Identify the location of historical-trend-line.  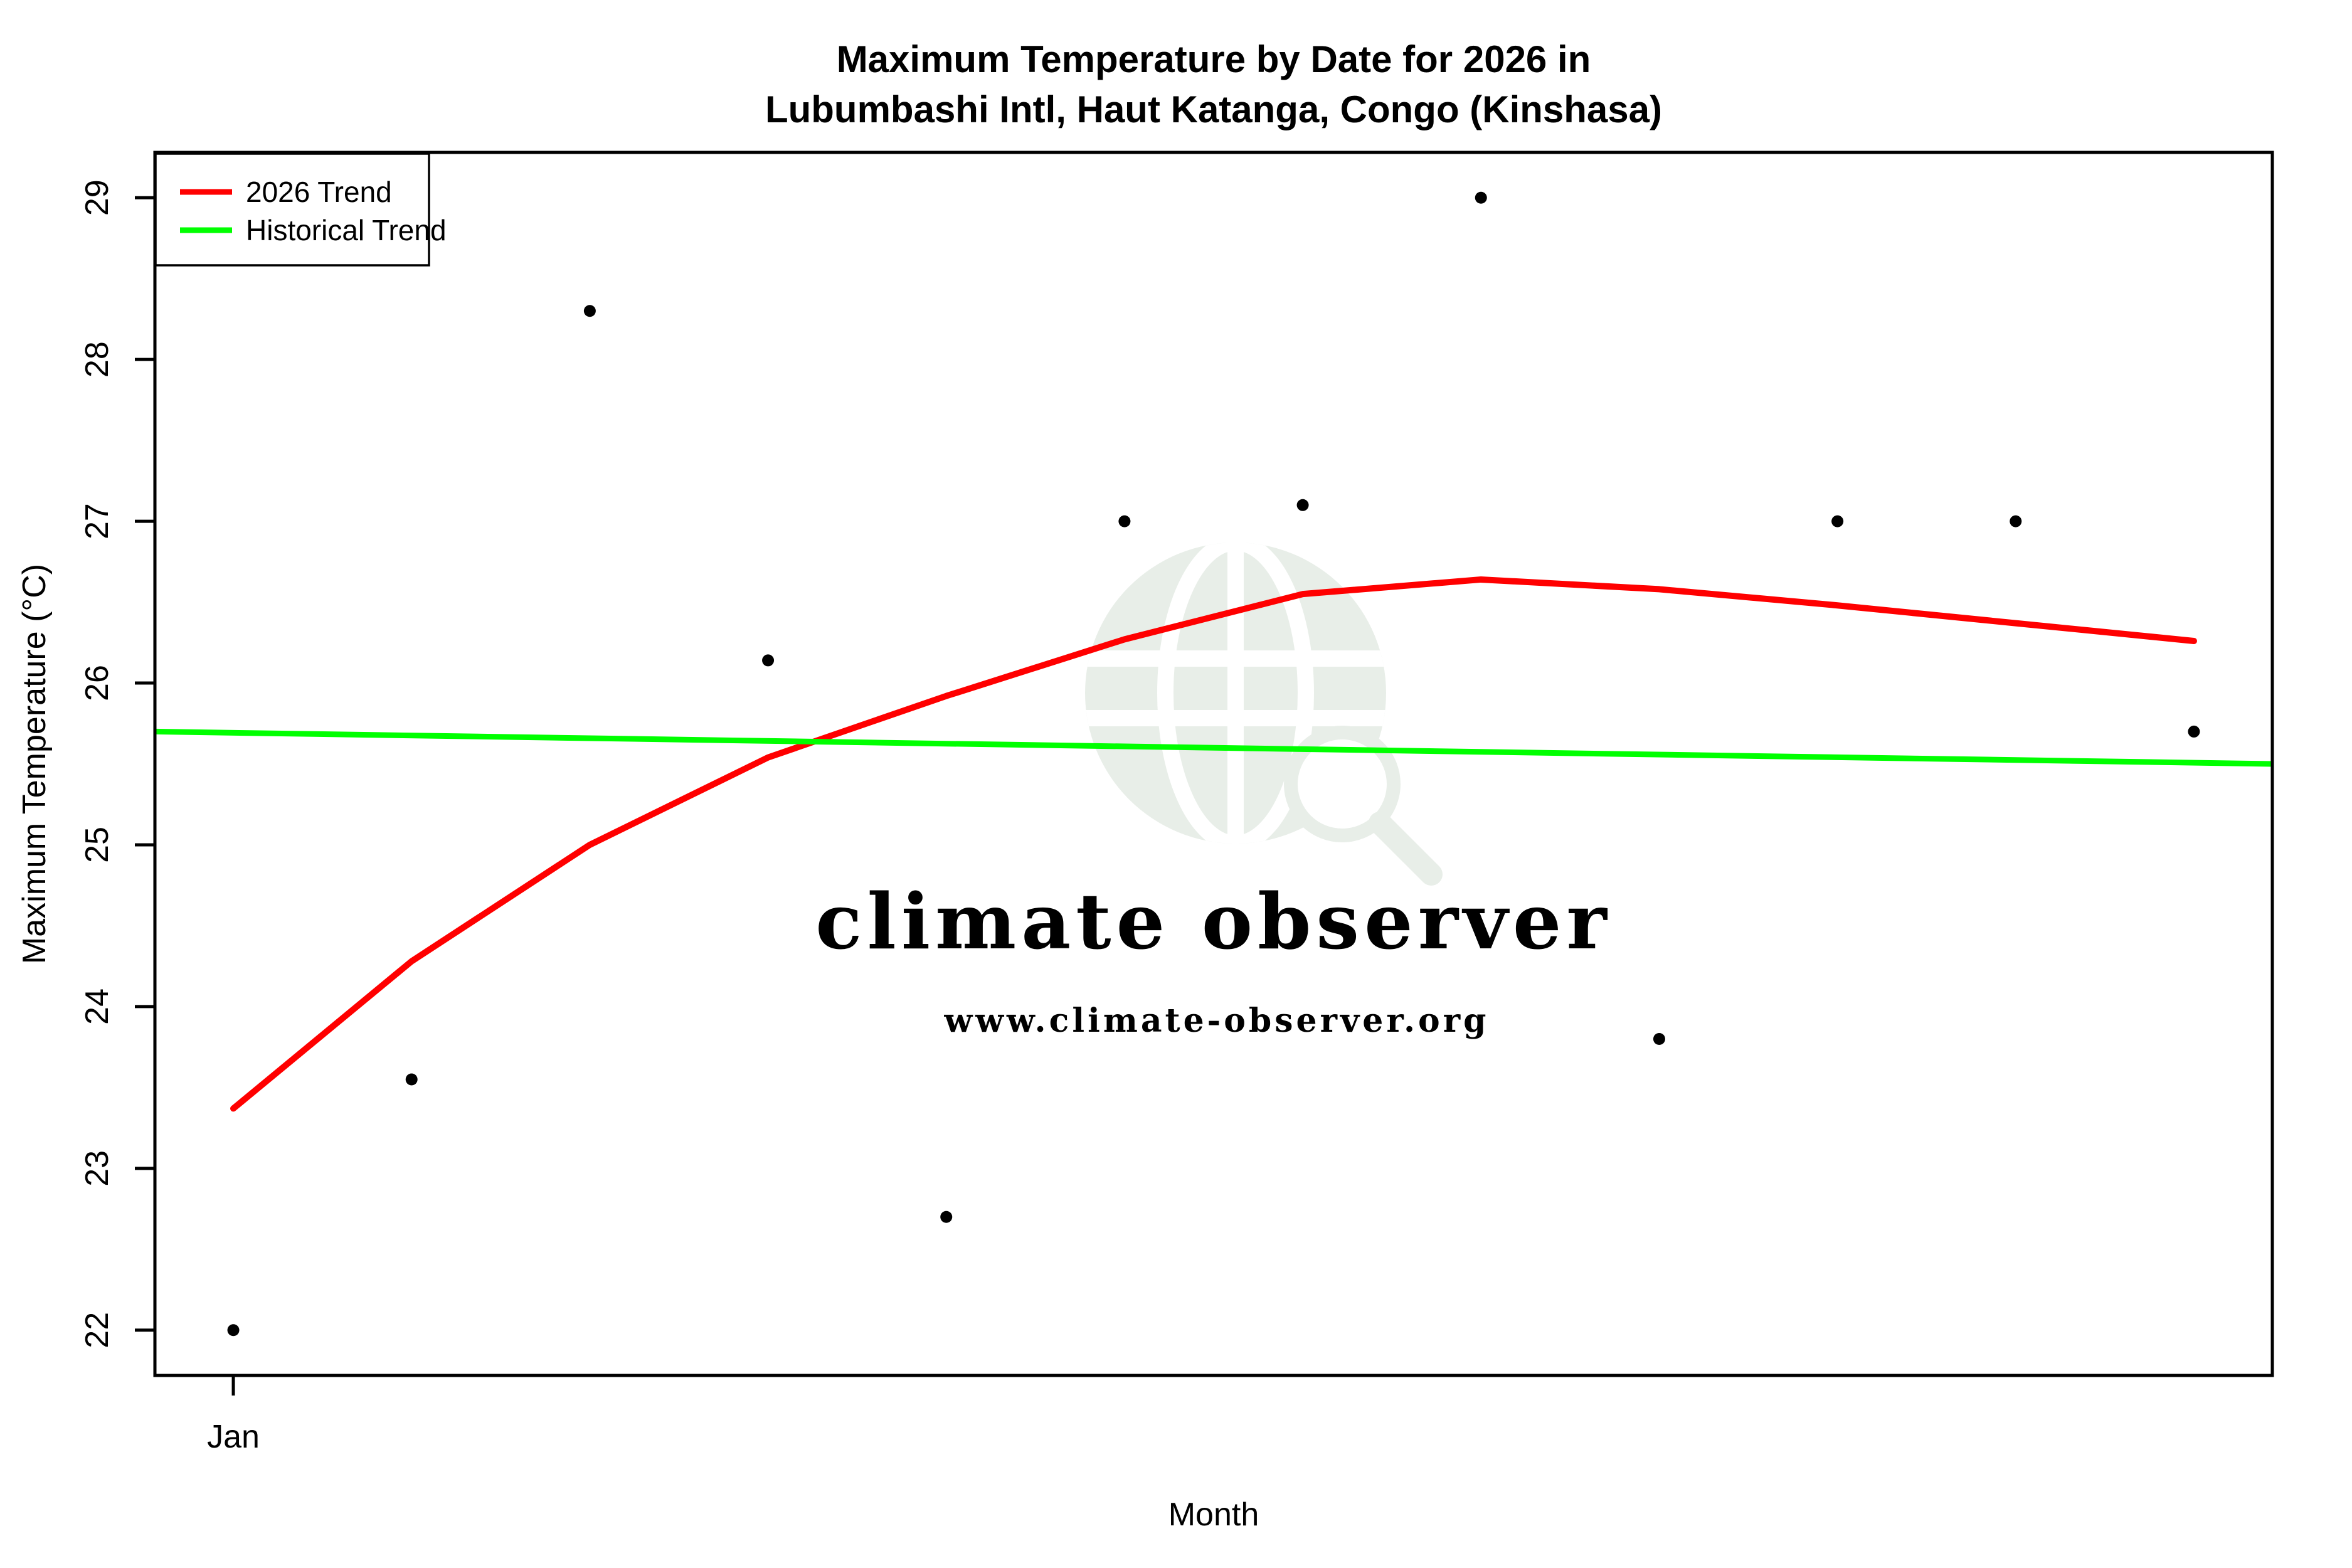
(1213, 748).